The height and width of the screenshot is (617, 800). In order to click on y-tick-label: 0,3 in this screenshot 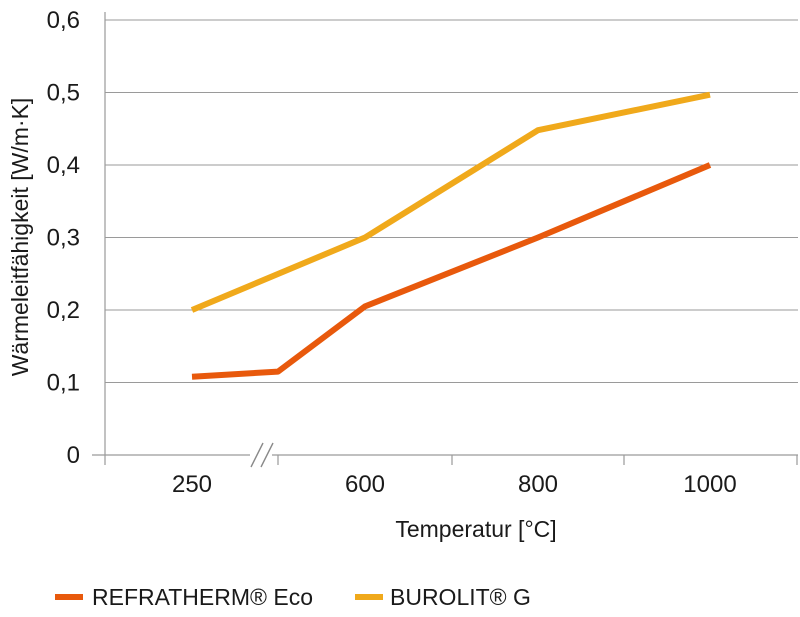, I will do `click(63, 238)`.